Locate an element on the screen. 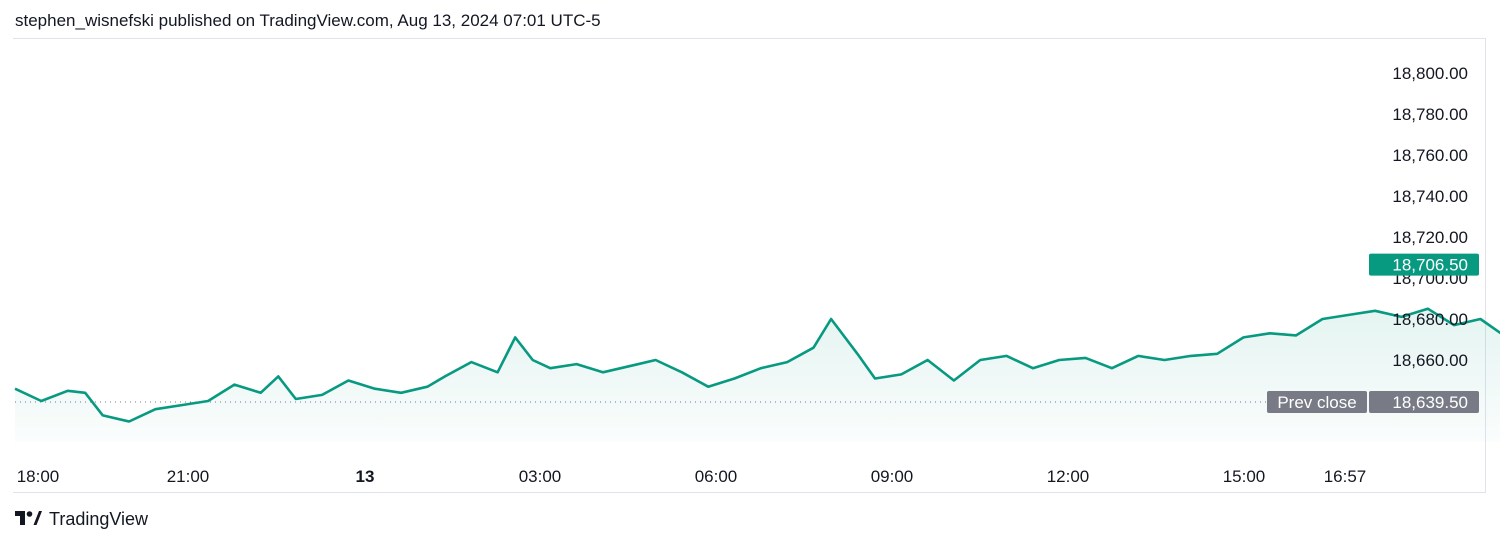 Image resolution: width=1500 pixels, height=544 pixels. price-badges: 18,706.50 Prev close 18,639.50 is located at coordinates (1373, 333).